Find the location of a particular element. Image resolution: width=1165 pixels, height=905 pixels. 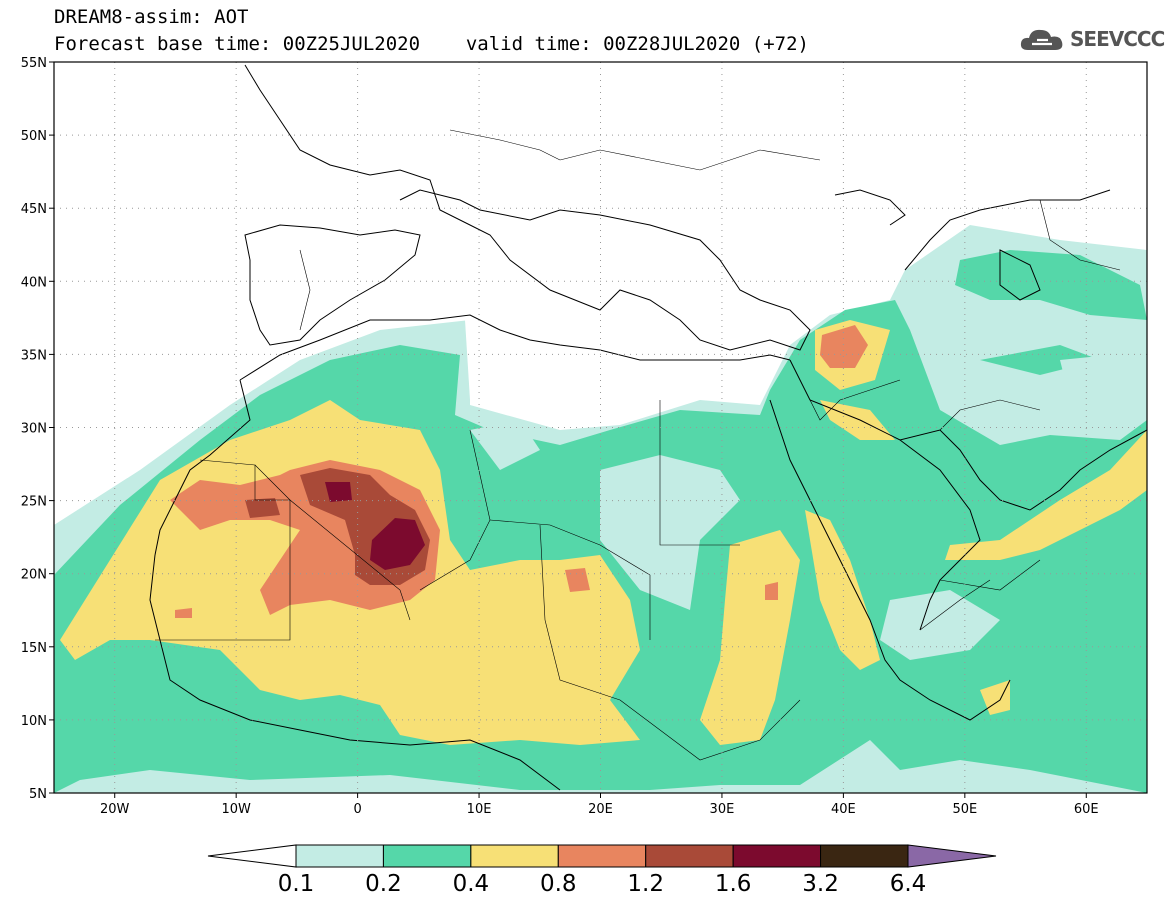

lon-tick-label: 40E is located at coordinates (843, 809).